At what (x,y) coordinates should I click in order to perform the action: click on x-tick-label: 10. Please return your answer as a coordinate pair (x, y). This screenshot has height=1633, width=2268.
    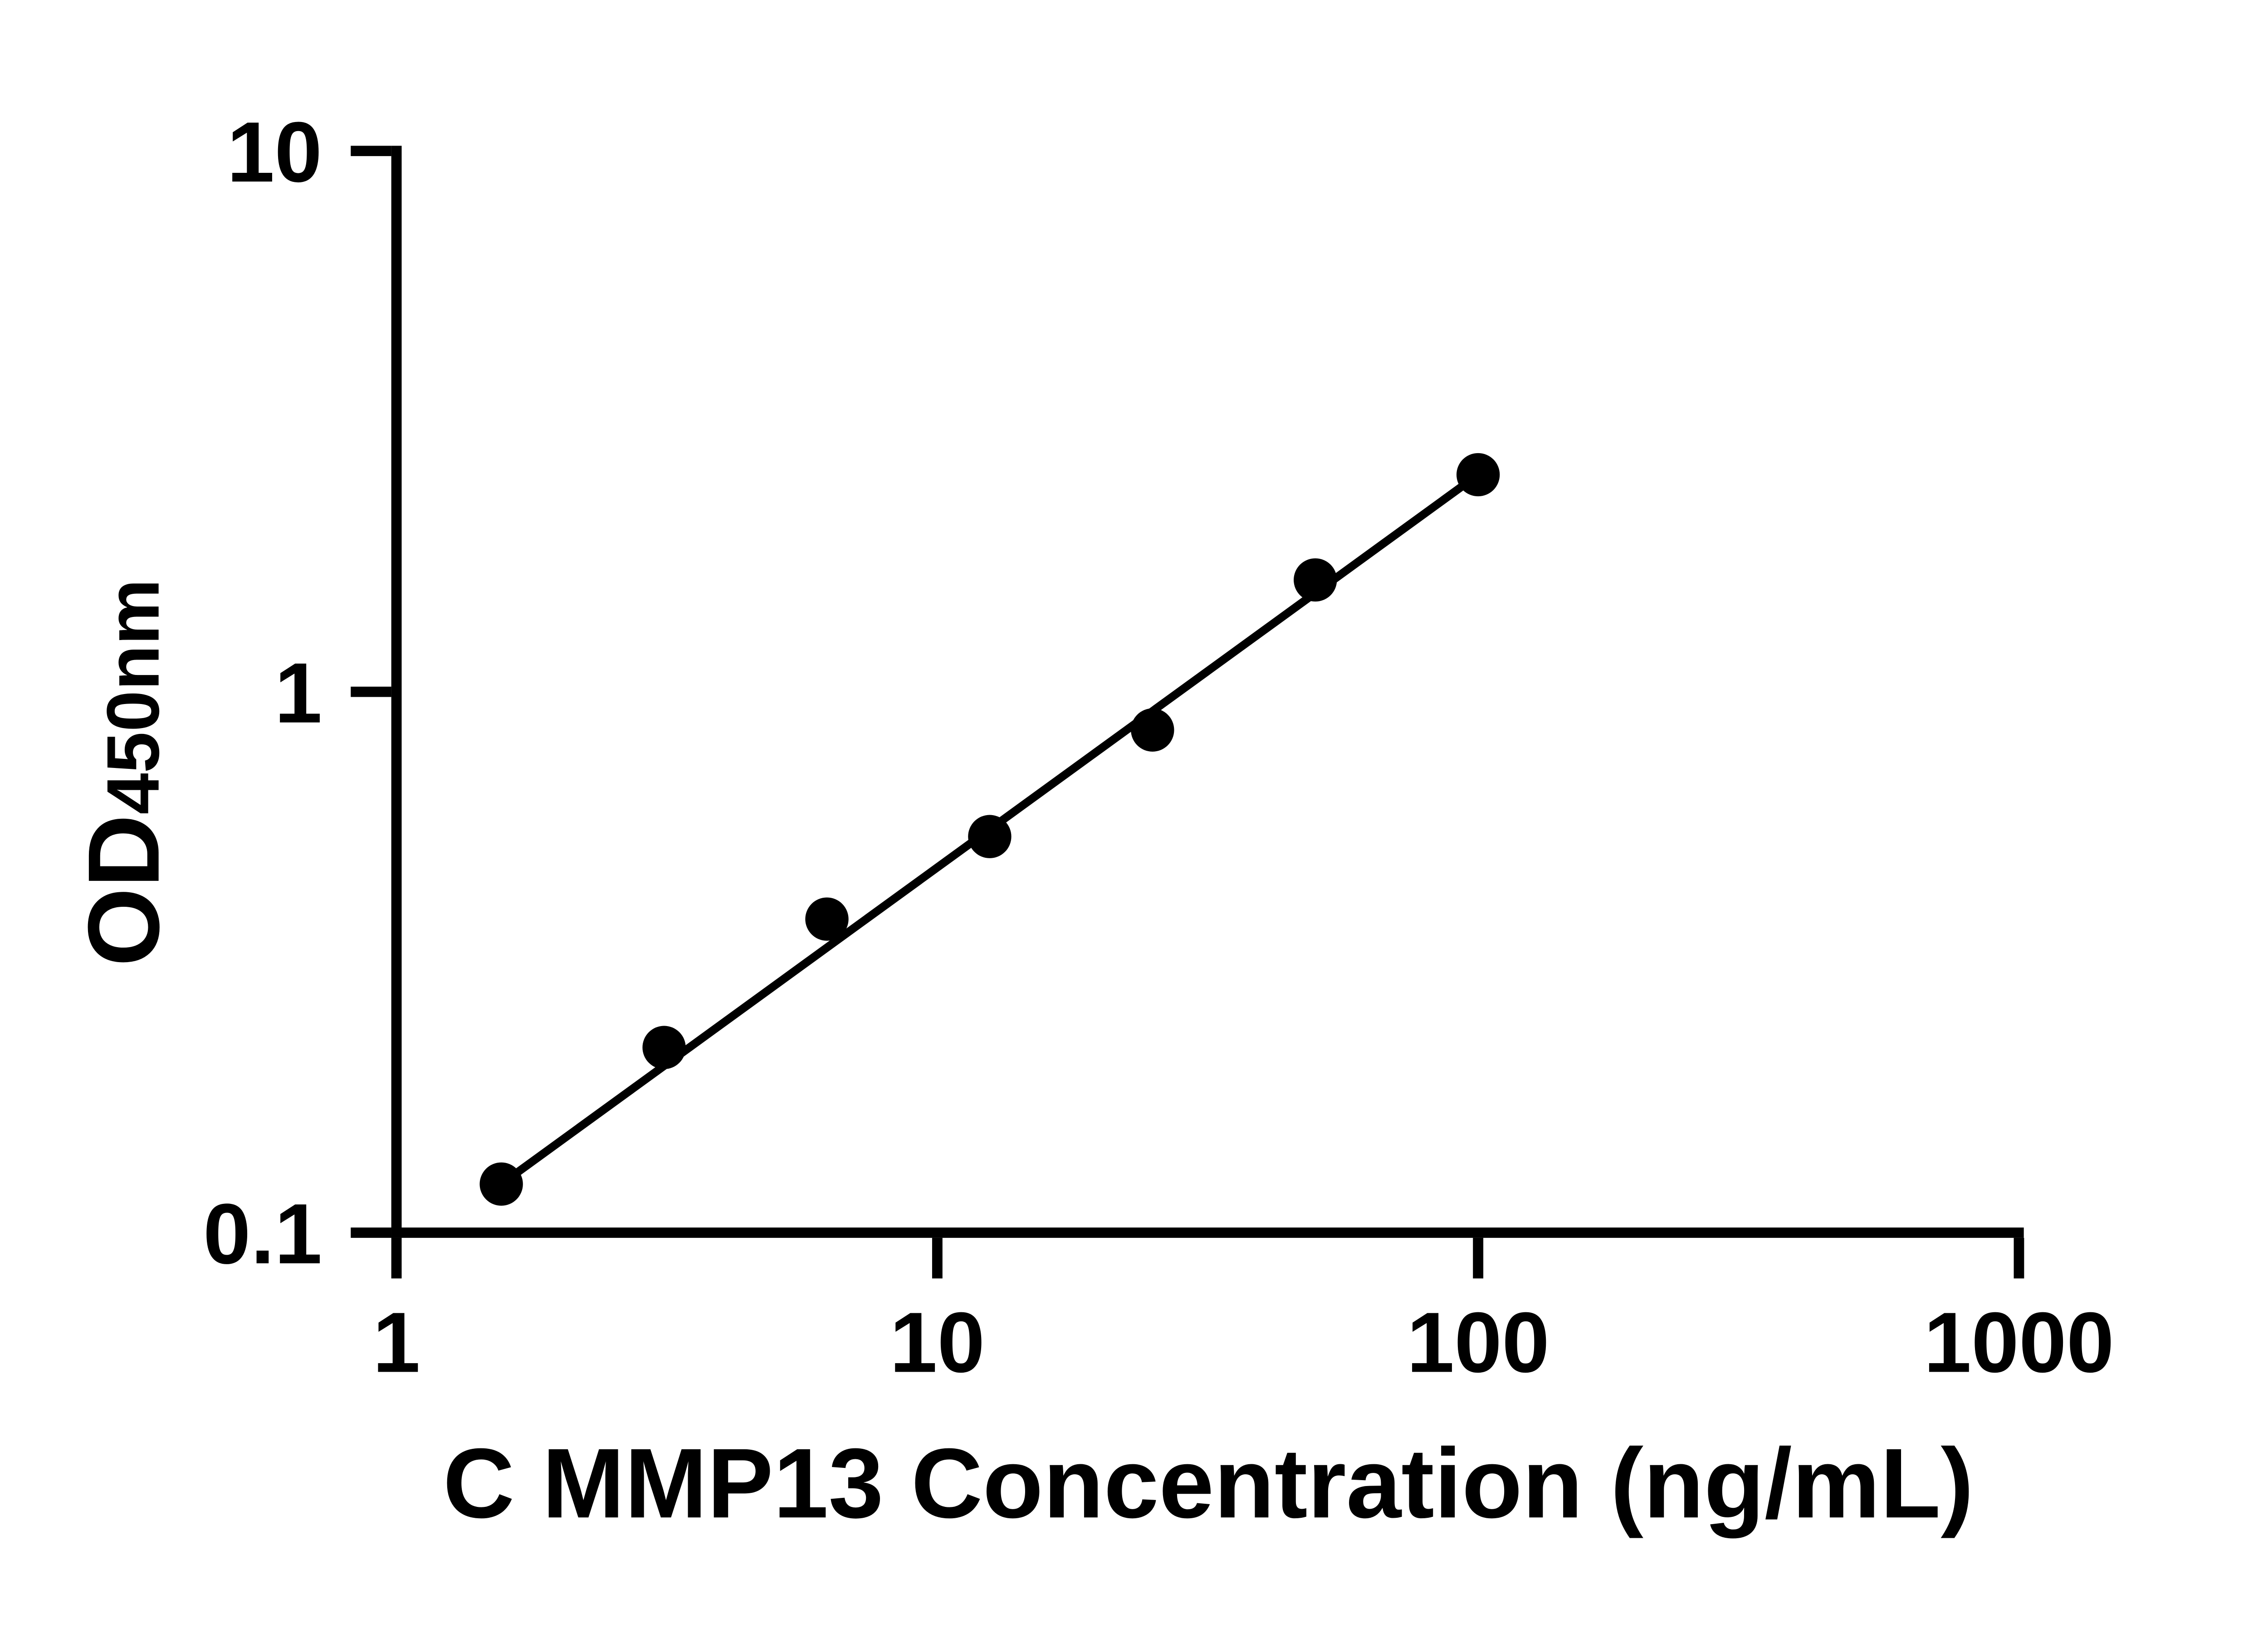
    Looking at the image, I should click on (938, 1342).